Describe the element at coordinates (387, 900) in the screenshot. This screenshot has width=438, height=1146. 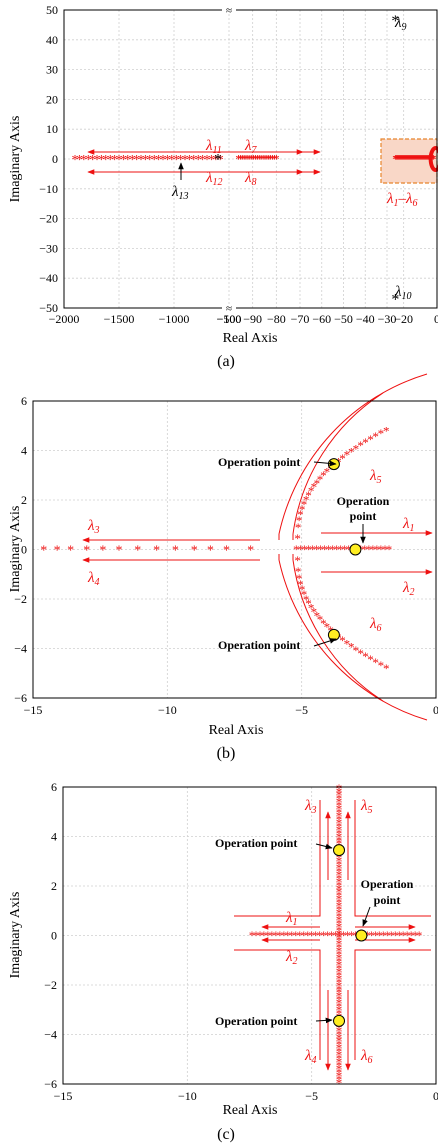
I see `label-op-mid-2: point` at that location.